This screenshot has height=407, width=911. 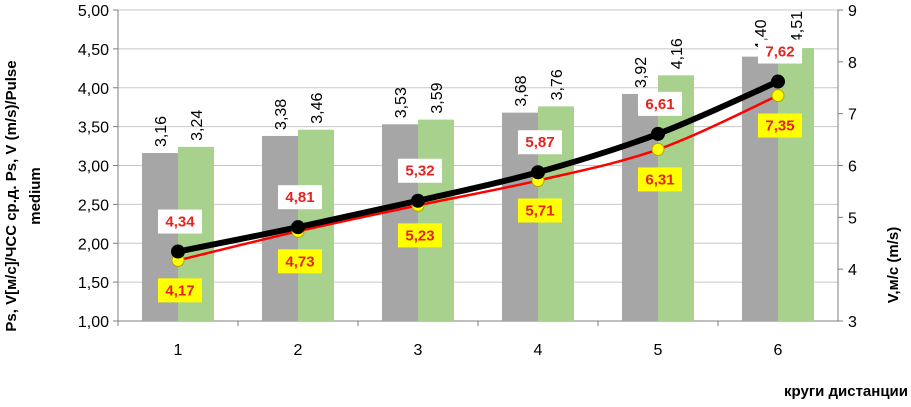 I want to click on line-data-label: 5,32, so click(x=419, y=171).